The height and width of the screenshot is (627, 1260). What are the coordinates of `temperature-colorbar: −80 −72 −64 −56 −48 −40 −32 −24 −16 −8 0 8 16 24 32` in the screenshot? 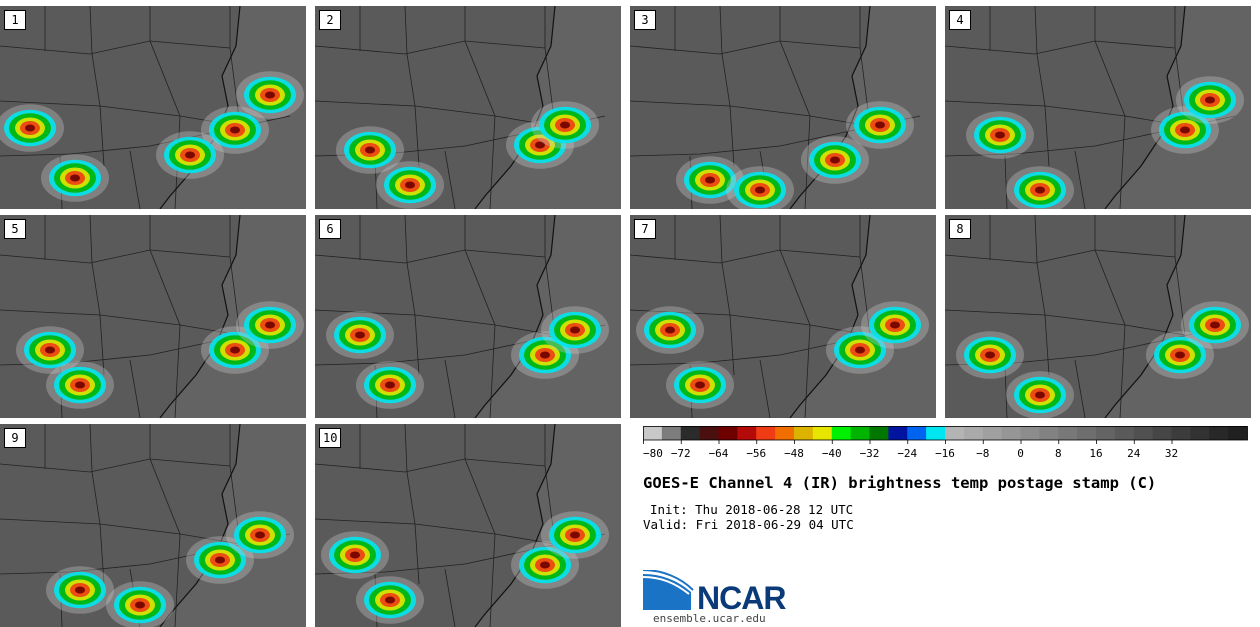 It's located at (945, 443).